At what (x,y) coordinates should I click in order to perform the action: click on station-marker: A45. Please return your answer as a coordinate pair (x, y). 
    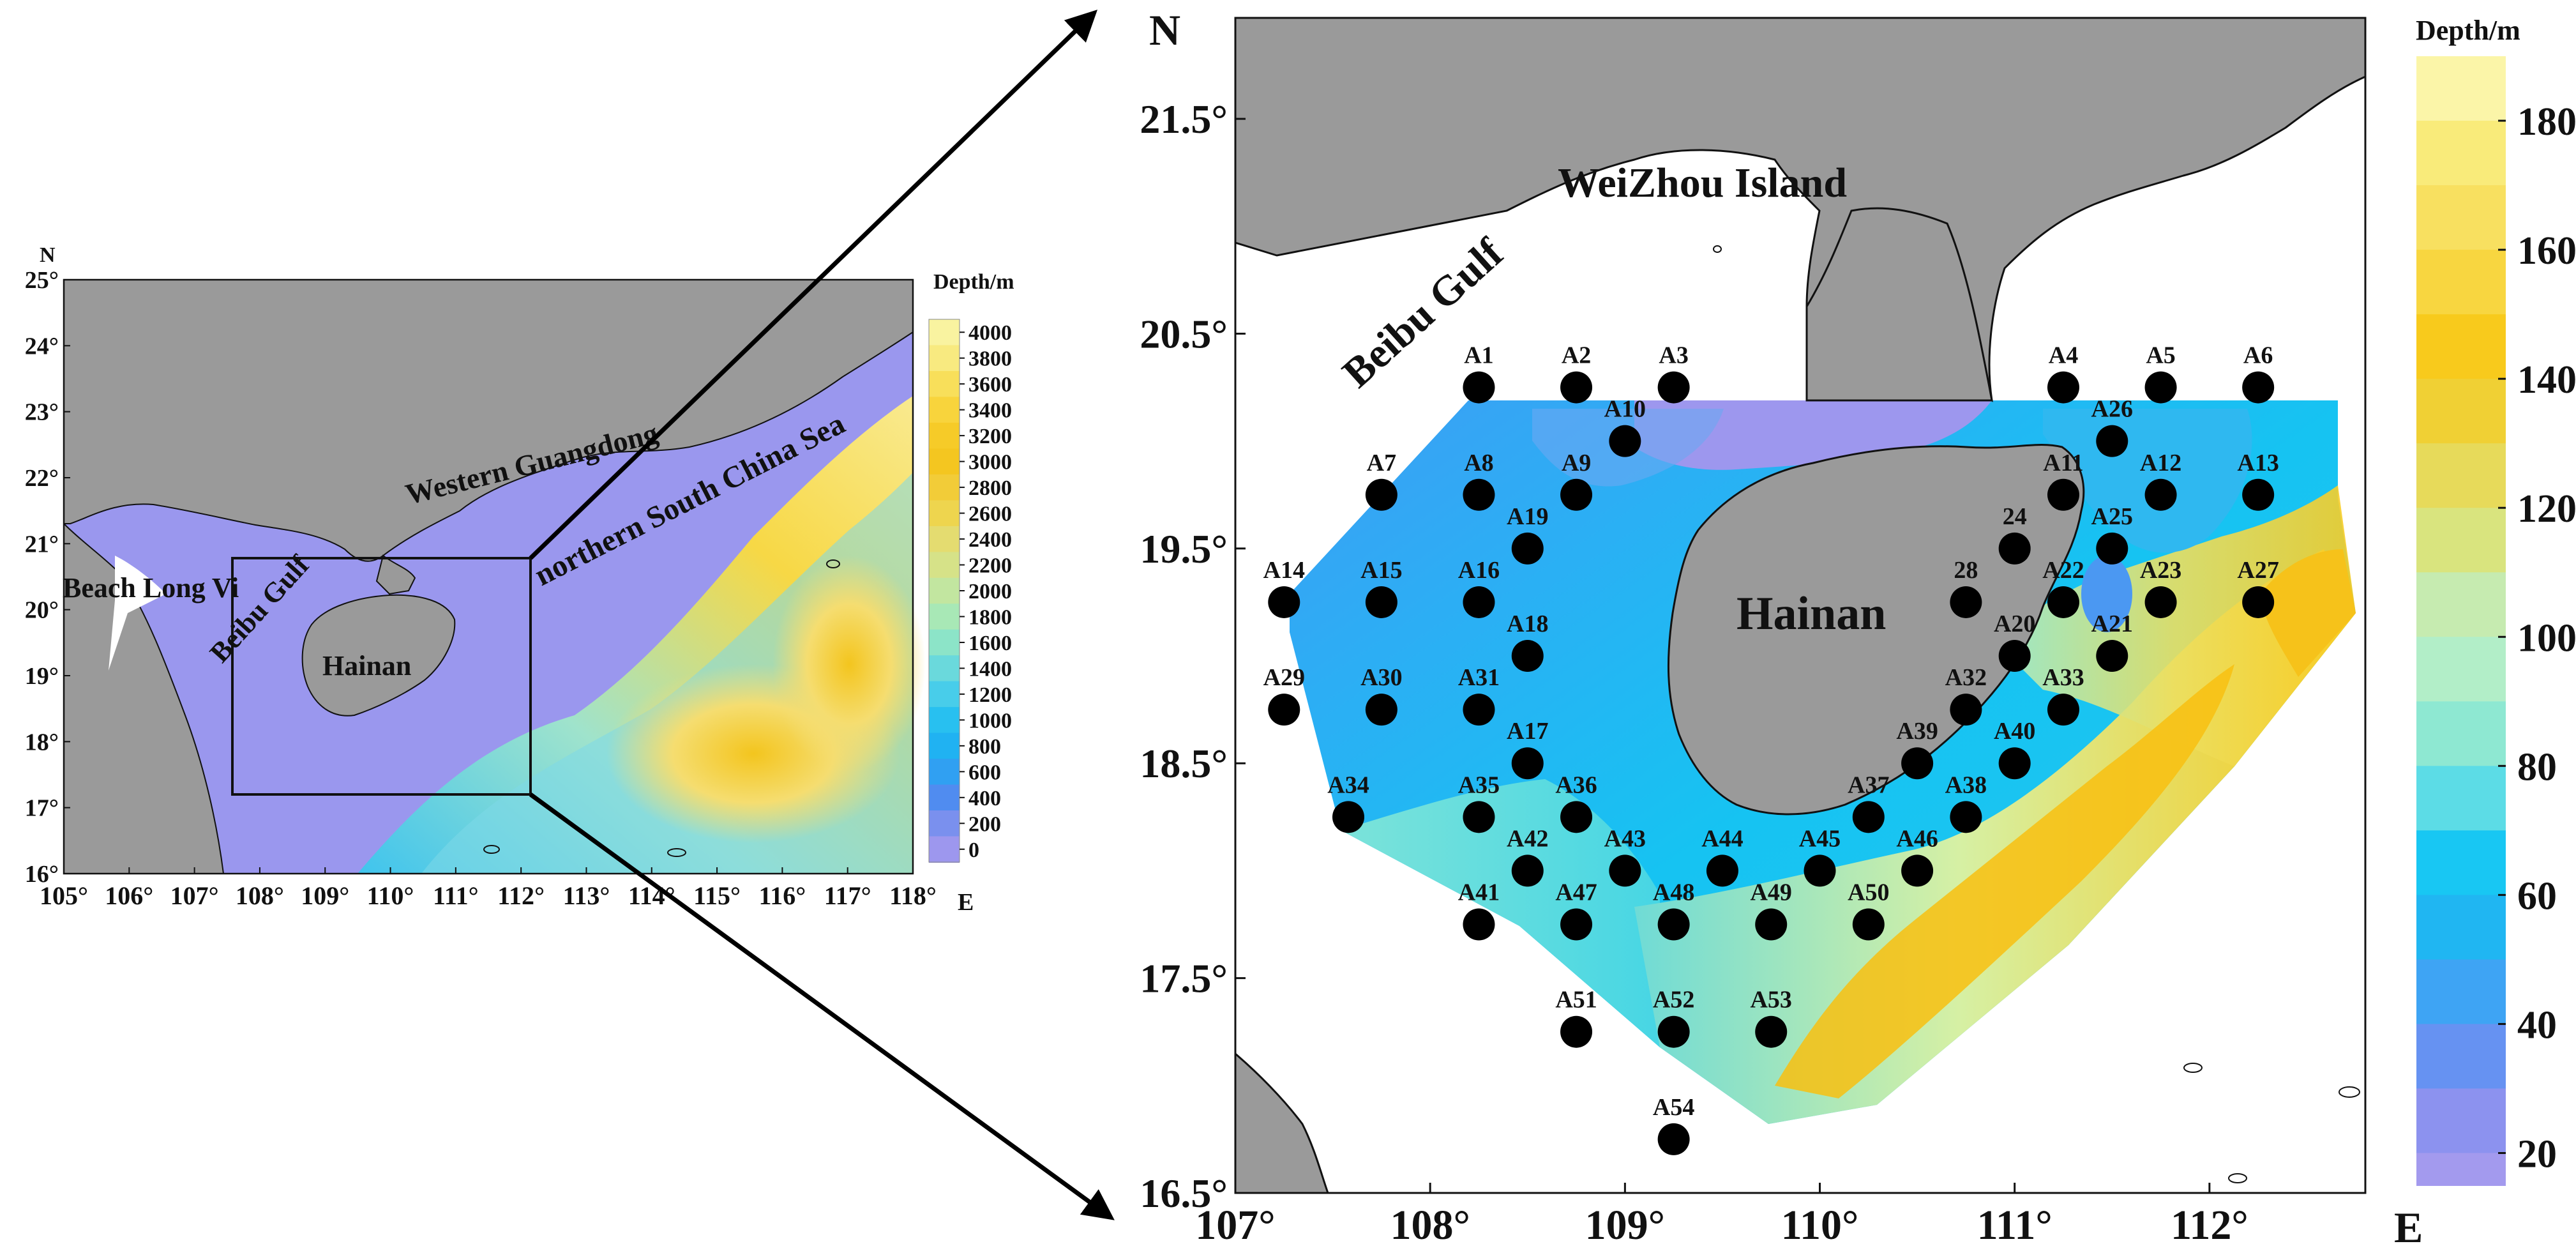
    Looking at the image, I should click on (1820, 856).